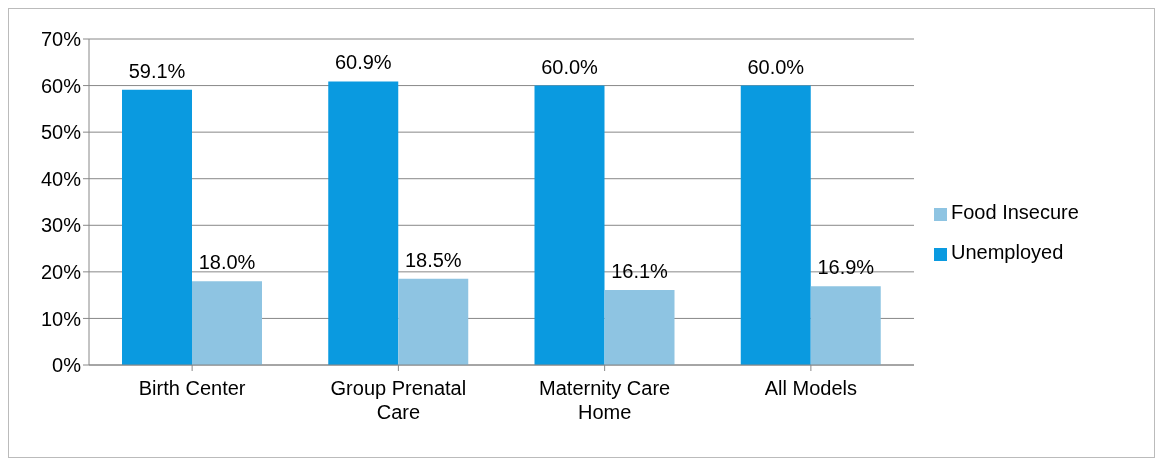 The width and height of the screenshot is (1163, 466). Describe the element at coordinates (1015, 212) in the screenshot. I see `legend-label: Food Insecure` at that location.